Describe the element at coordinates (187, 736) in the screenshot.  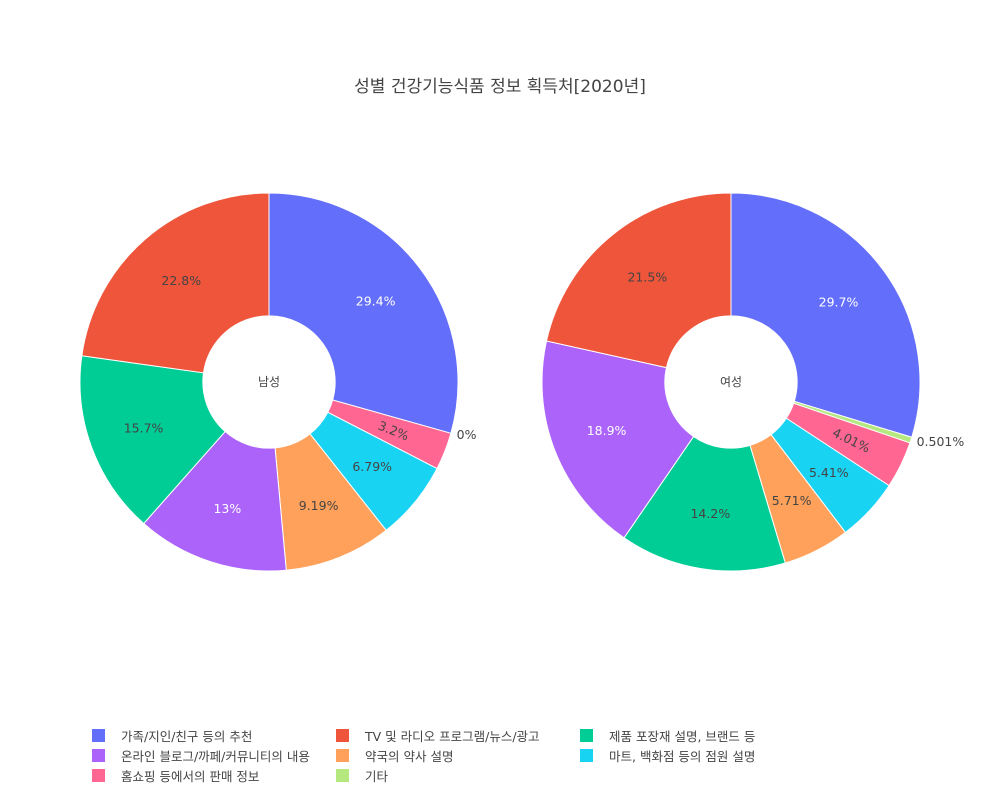
I see `legend-label: 가족/지인/친구 등의 추천` at that location.